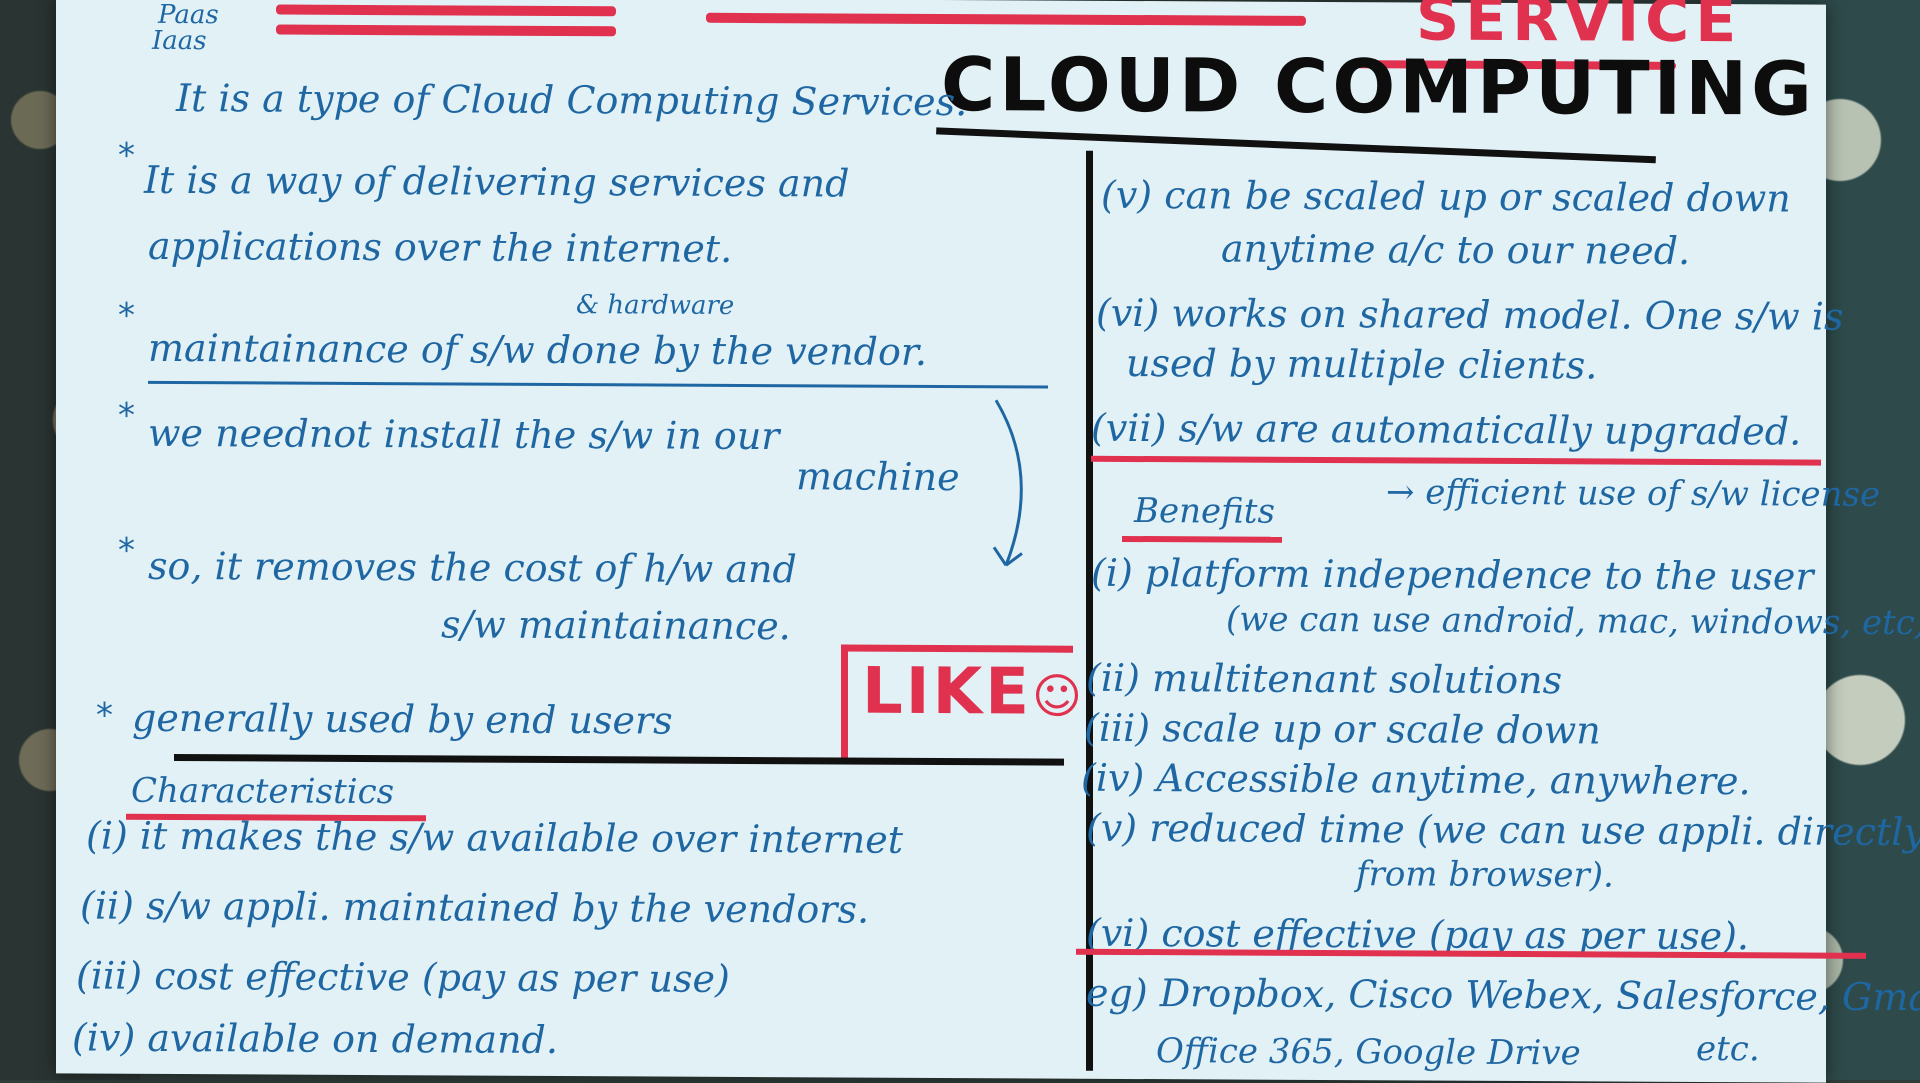 This screenshot has height=1083, width=1920. Describe the element at coordinates (1728, 1049) in the screenshot. I see `examples-etc: etc.` at that location.